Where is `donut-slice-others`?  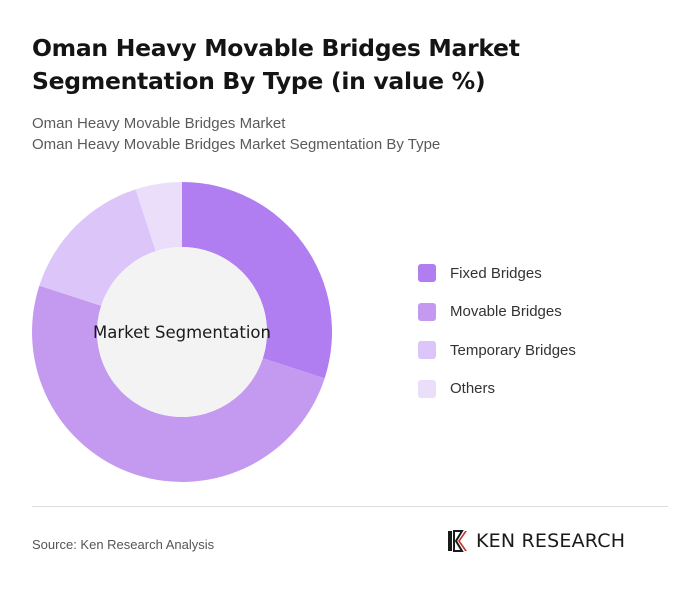 donut-slice-others is located at coordinates (158, 217).